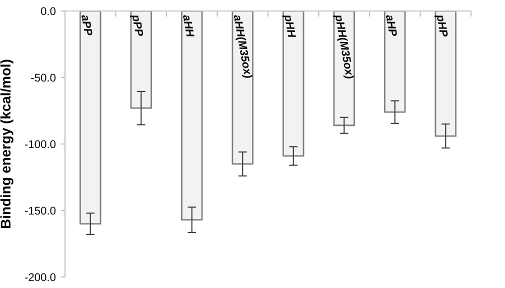 The width and height of the screenshot is (505, 288). What do you see at coordinates (40, 144) in the screenshot?
I see `y-tick-label: -100.0` at bounding box center [40, 144].